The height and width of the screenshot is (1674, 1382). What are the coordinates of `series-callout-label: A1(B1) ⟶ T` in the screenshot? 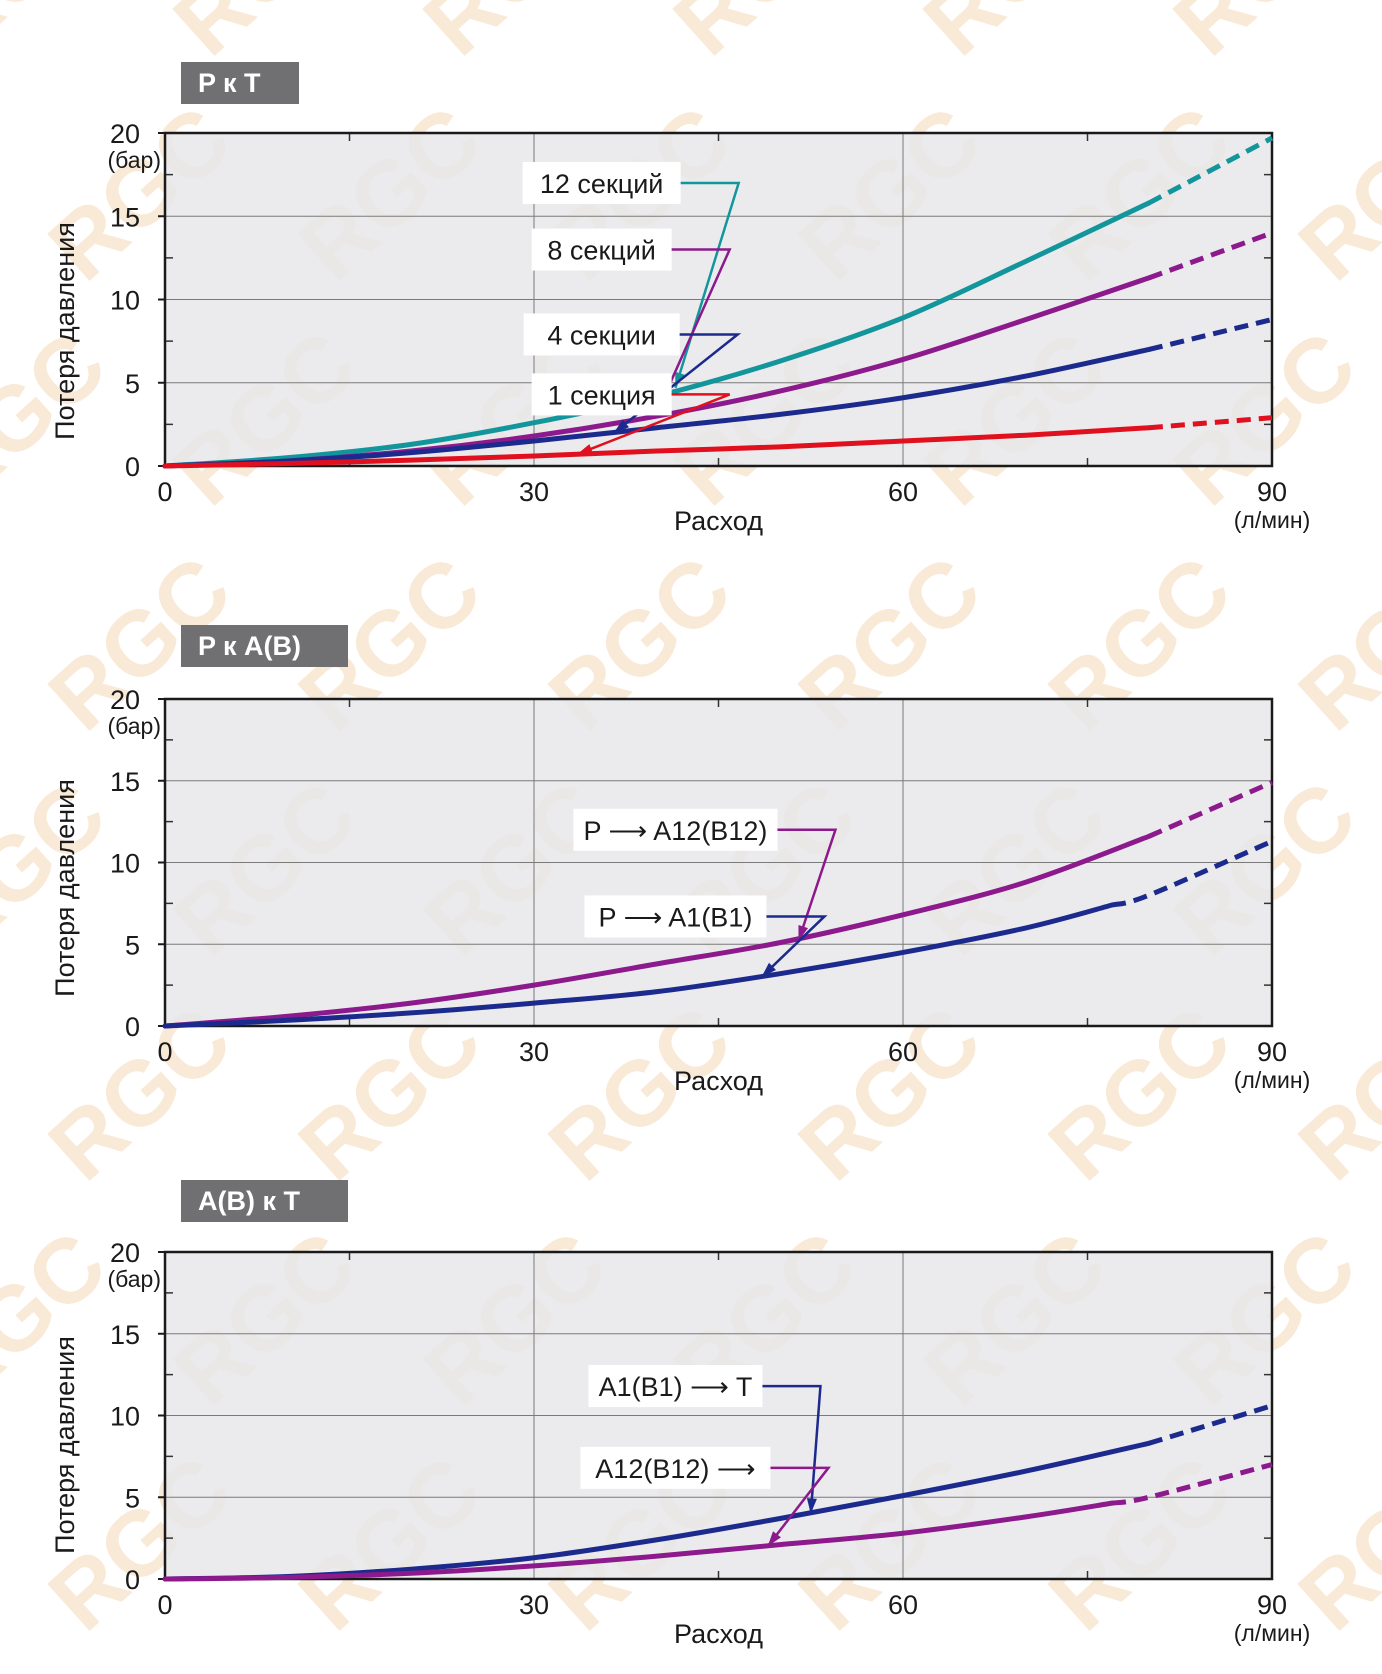 It's located at (676, 1387).